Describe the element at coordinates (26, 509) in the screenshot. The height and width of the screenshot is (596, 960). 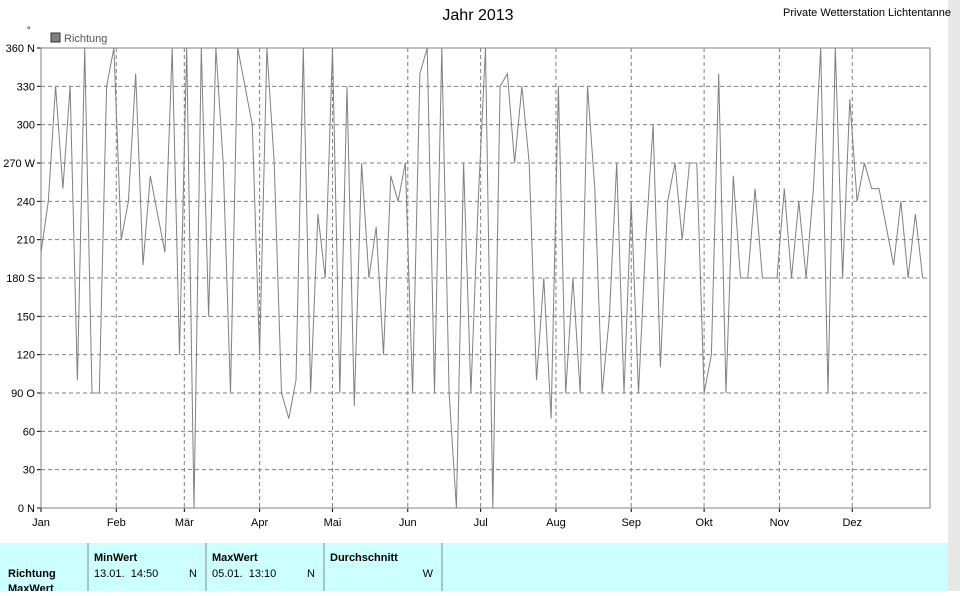
I see `y-tick-label: 0 N` at that location.